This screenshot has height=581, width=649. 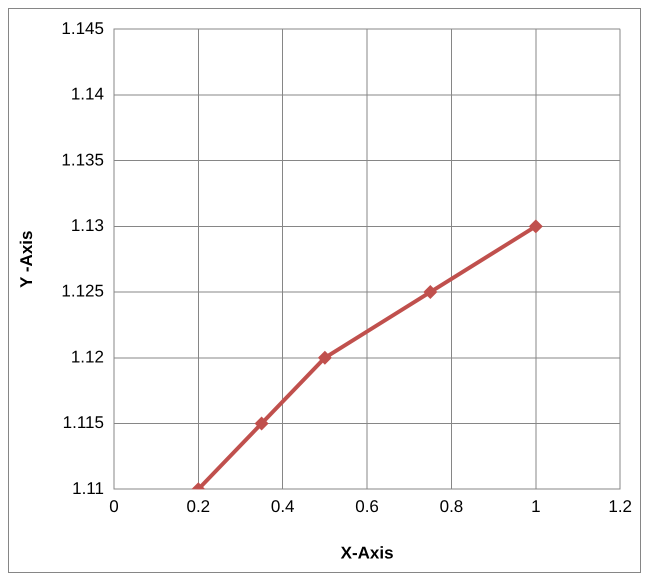 I want to click on x-tick-label: 1.2, so click(x=620, y=506).